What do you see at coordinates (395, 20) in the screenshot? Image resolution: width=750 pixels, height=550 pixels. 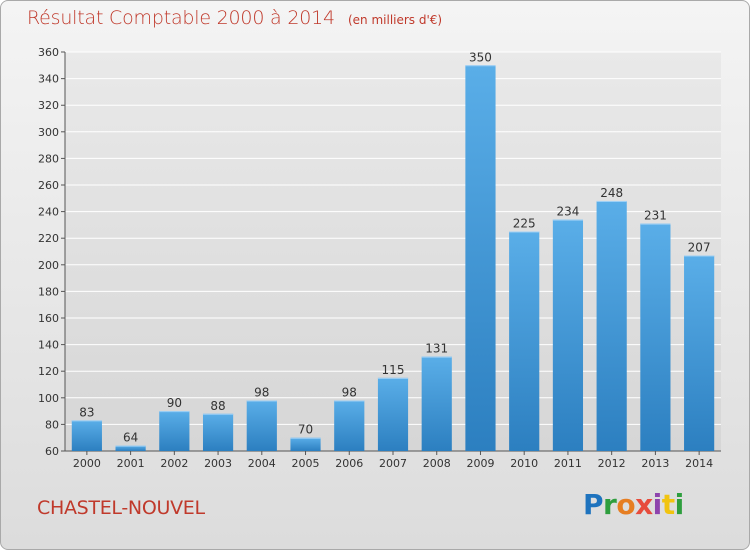 I see `chart-unit-label: (en milliers d'€)` at bounding box center [395, 20].